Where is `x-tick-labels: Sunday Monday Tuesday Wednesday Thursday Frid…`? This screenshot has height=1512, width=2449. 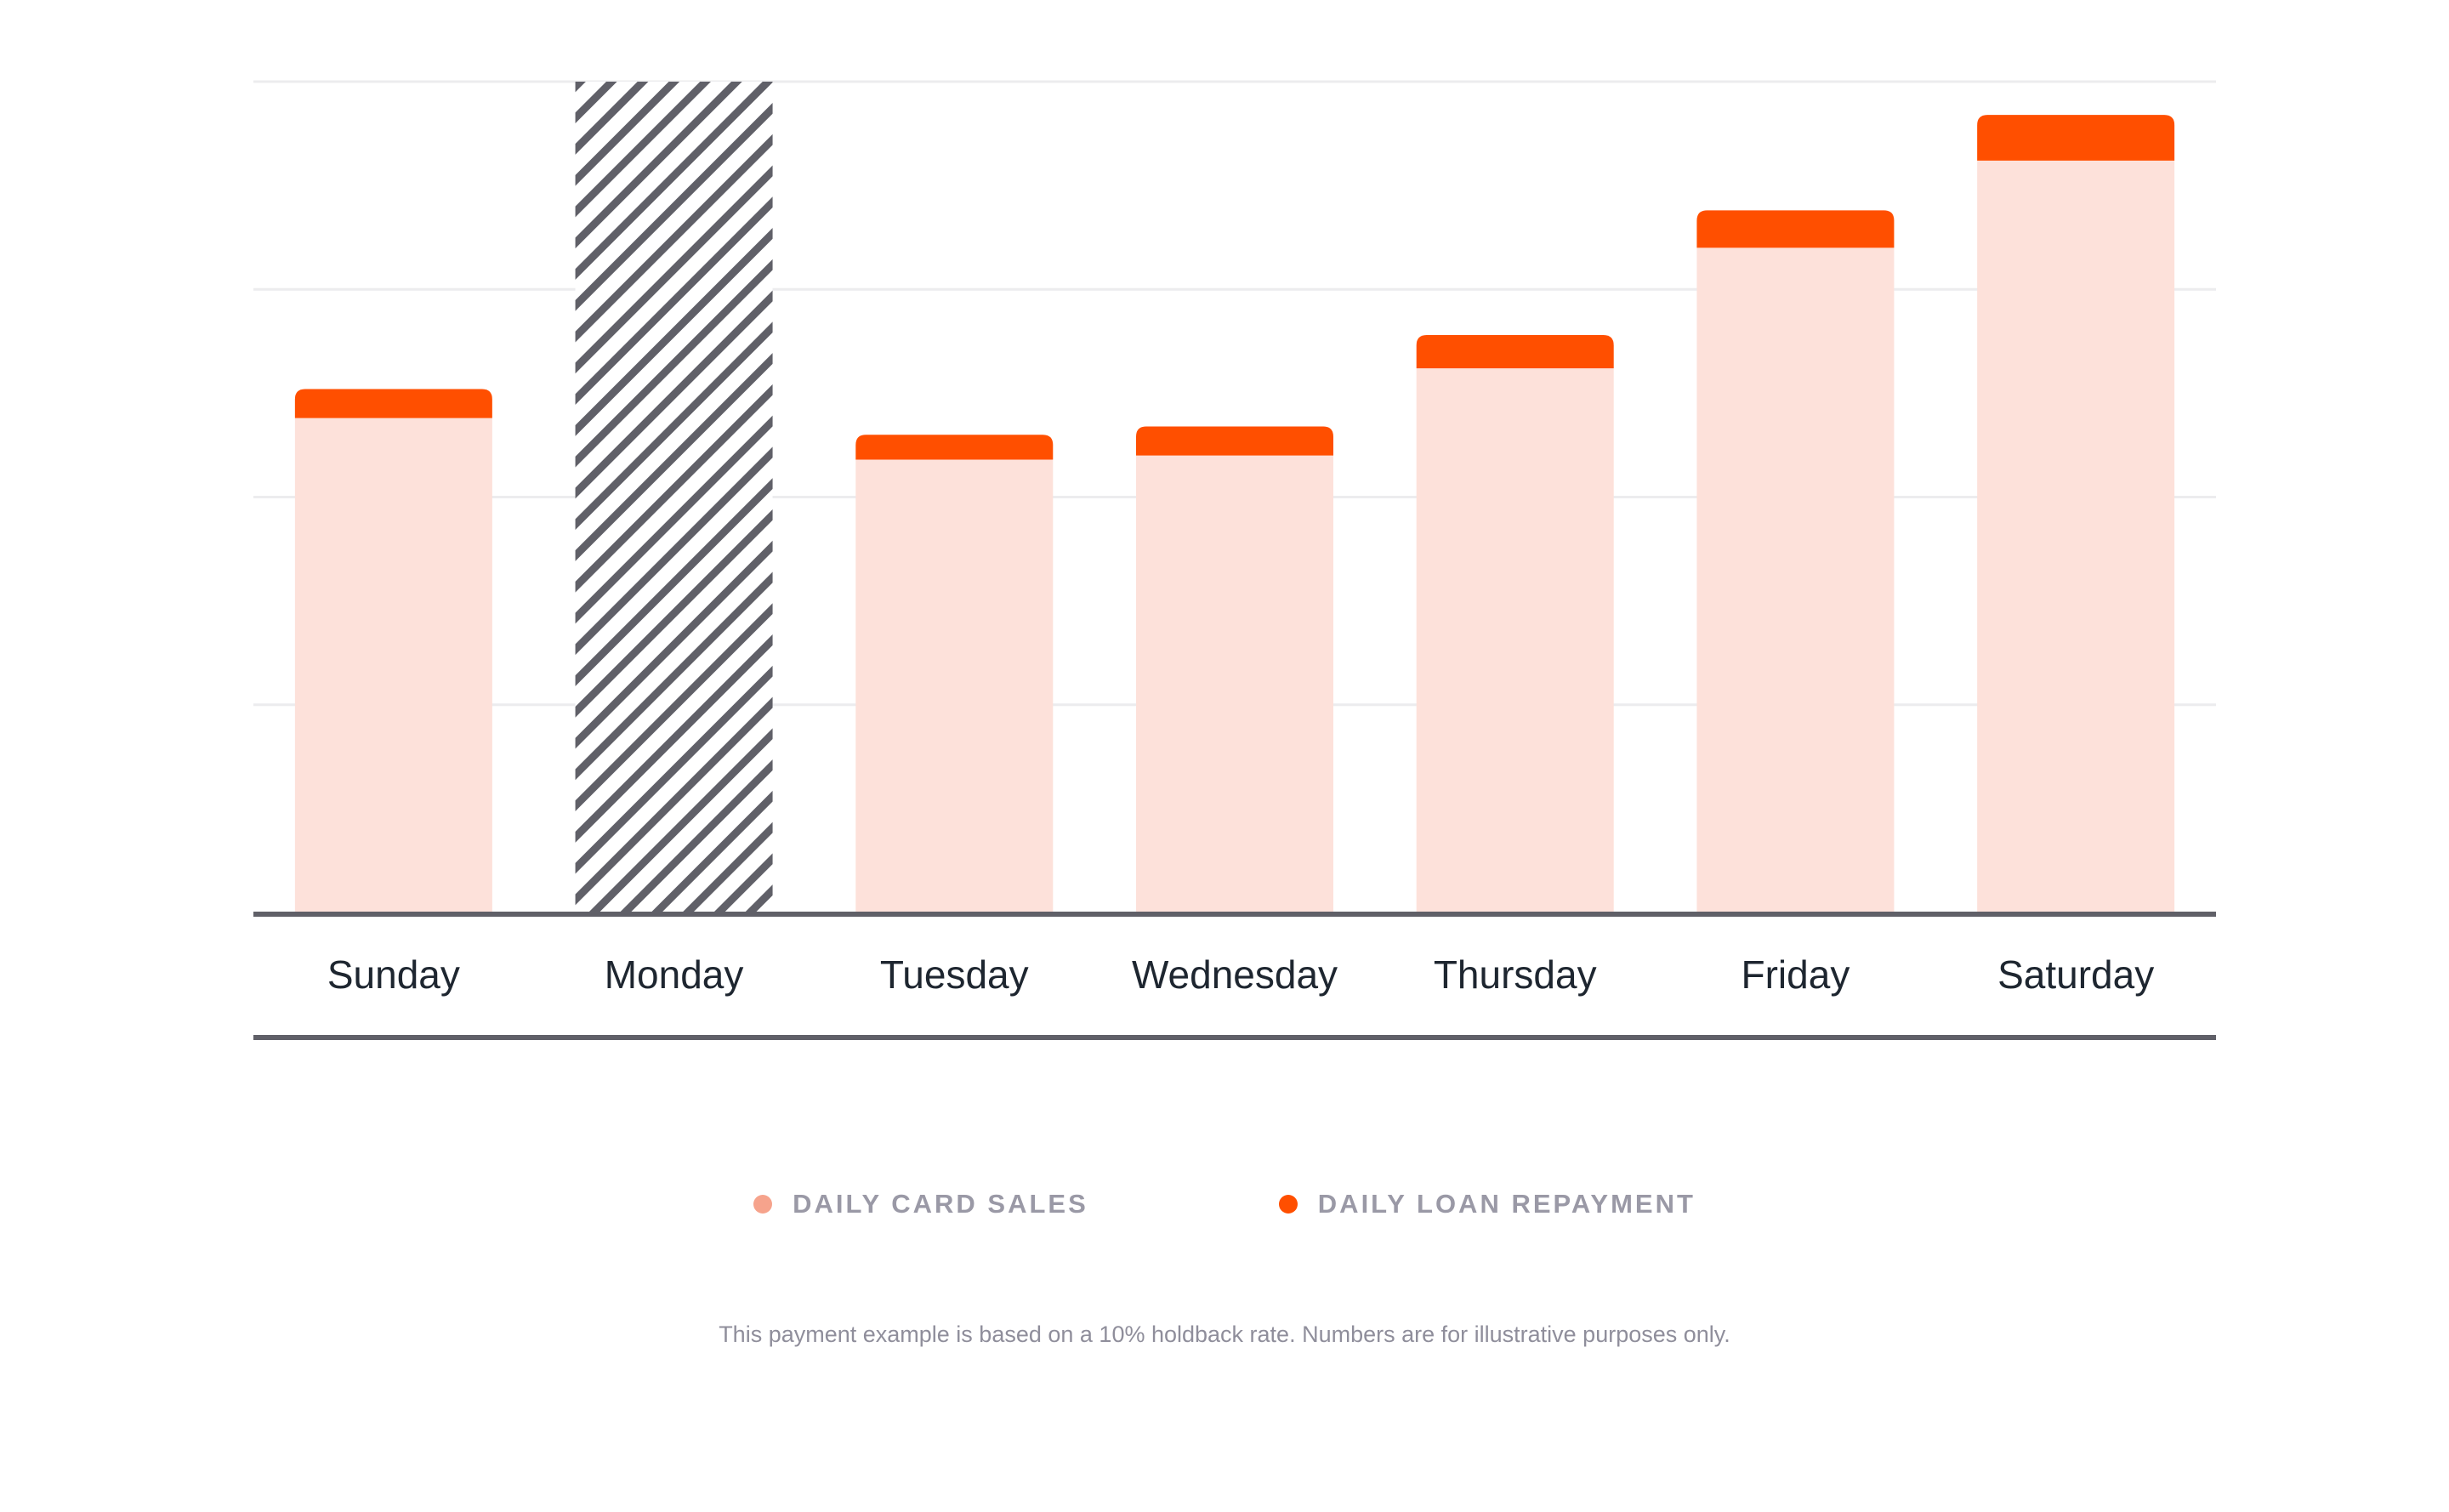 x-tick-labels: Sunday Monday Tuesday Wednesday Thursday Frid… is located at coordinates (1240, 974).